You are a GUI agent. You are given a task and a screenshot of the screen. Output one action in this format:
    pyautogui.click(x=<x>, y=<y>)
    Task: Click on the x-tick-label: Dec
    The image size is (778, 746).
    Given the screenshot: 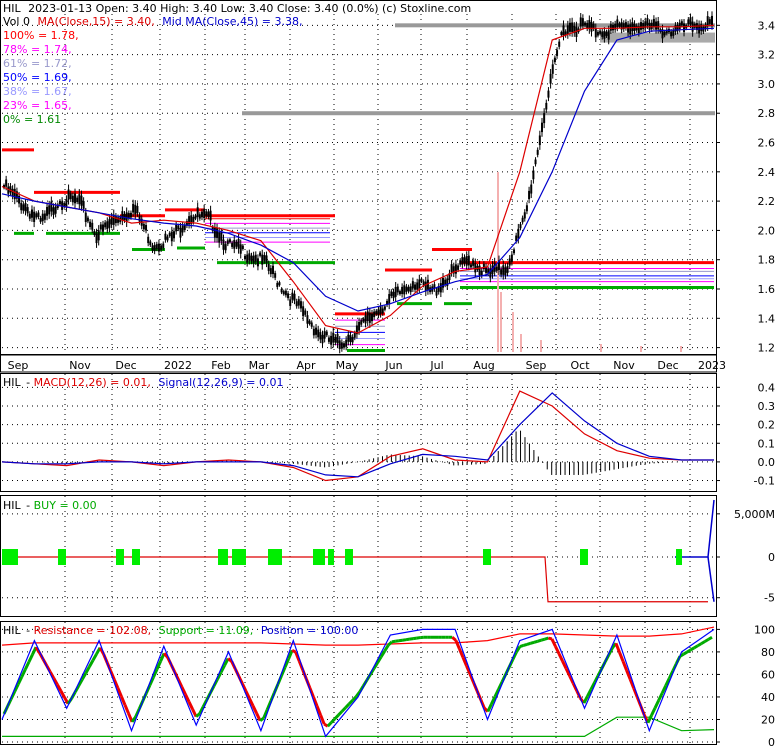 What is the action you would take?
    pyautogui.click(x=667, y=365)
    